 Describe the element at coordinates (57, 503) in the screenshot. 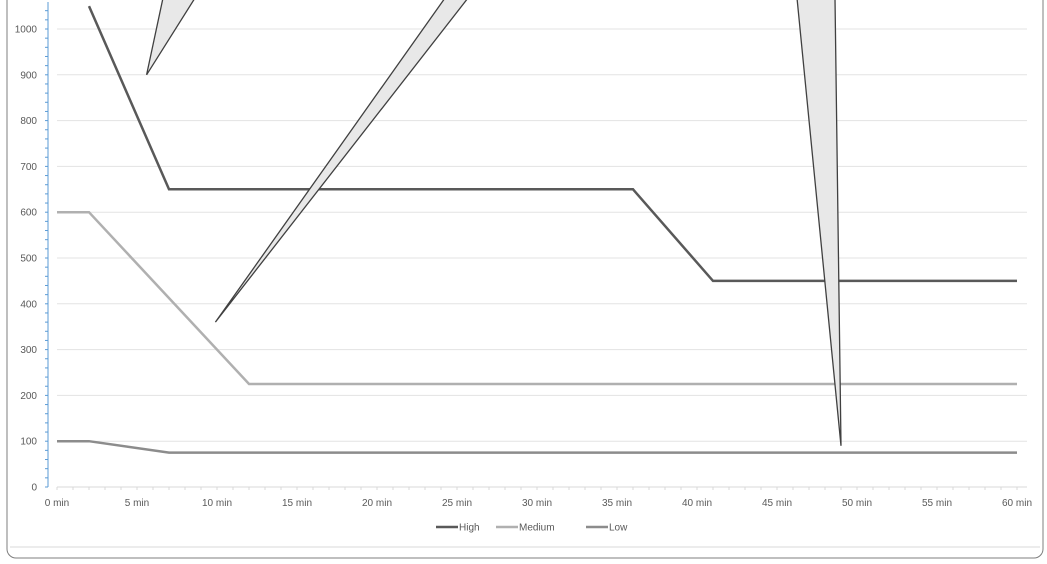

I see `x-tick-label: 0 min` at that location.